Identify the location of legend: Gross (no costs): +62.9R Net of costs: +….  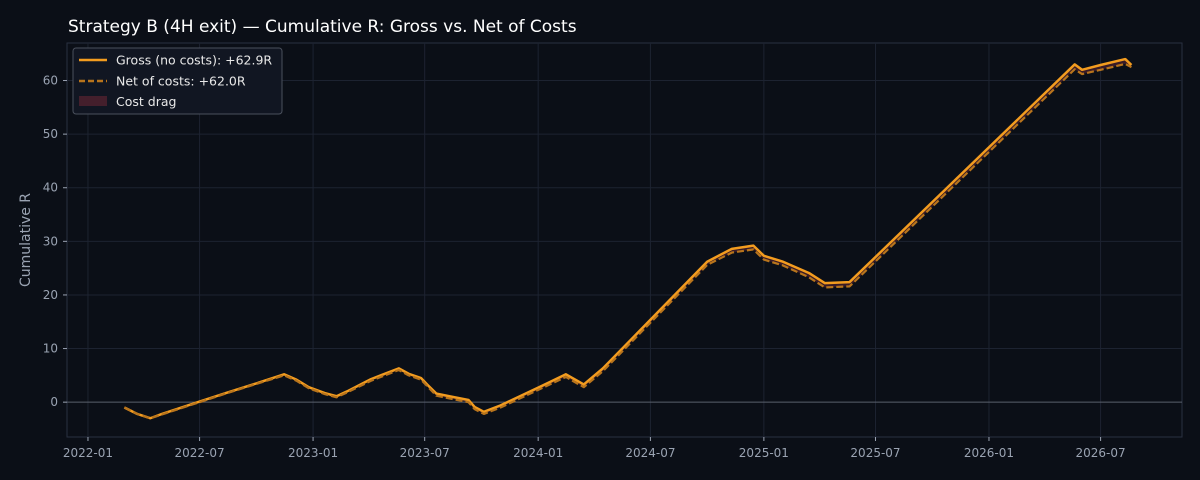
(177, 81).